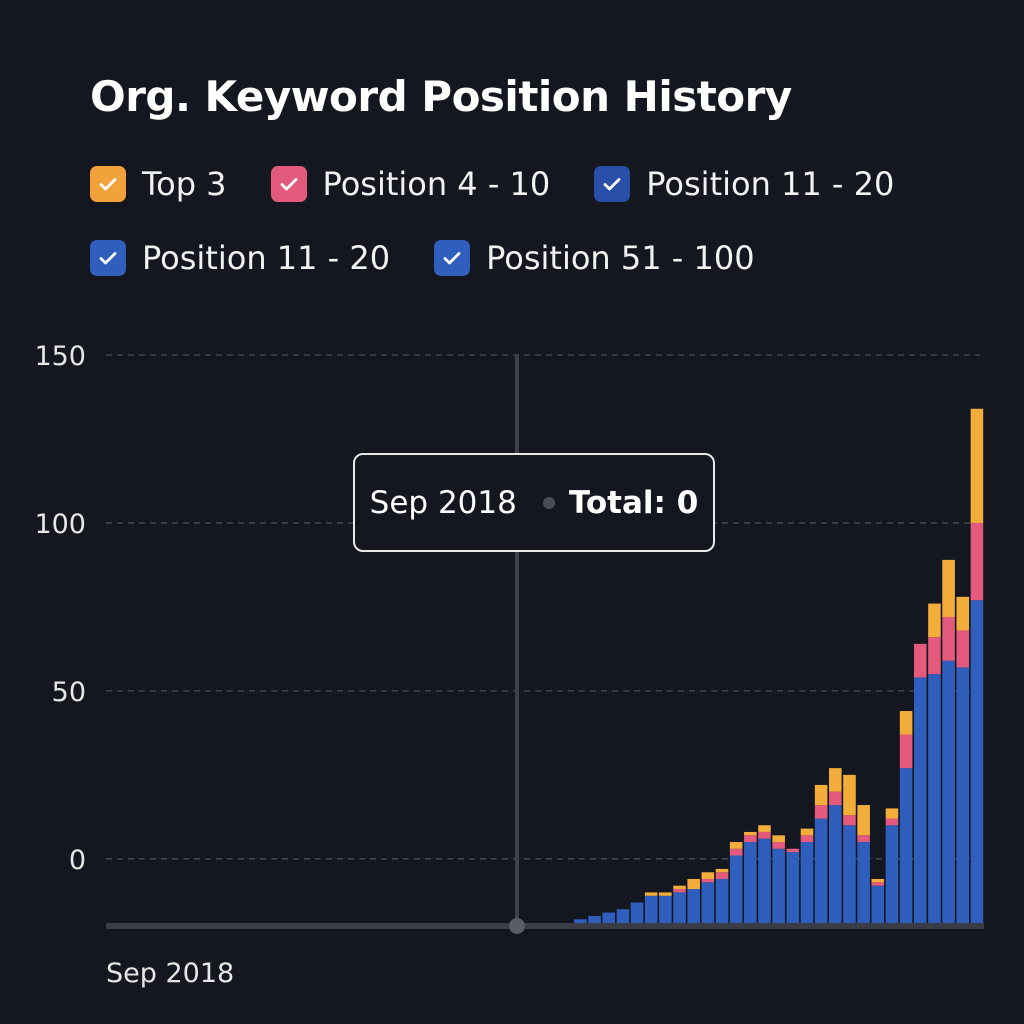  What do you see at coordinates (517, 926) in the screenshot?
I see `hover-cursor-dot` at bounding box center [517, 926].